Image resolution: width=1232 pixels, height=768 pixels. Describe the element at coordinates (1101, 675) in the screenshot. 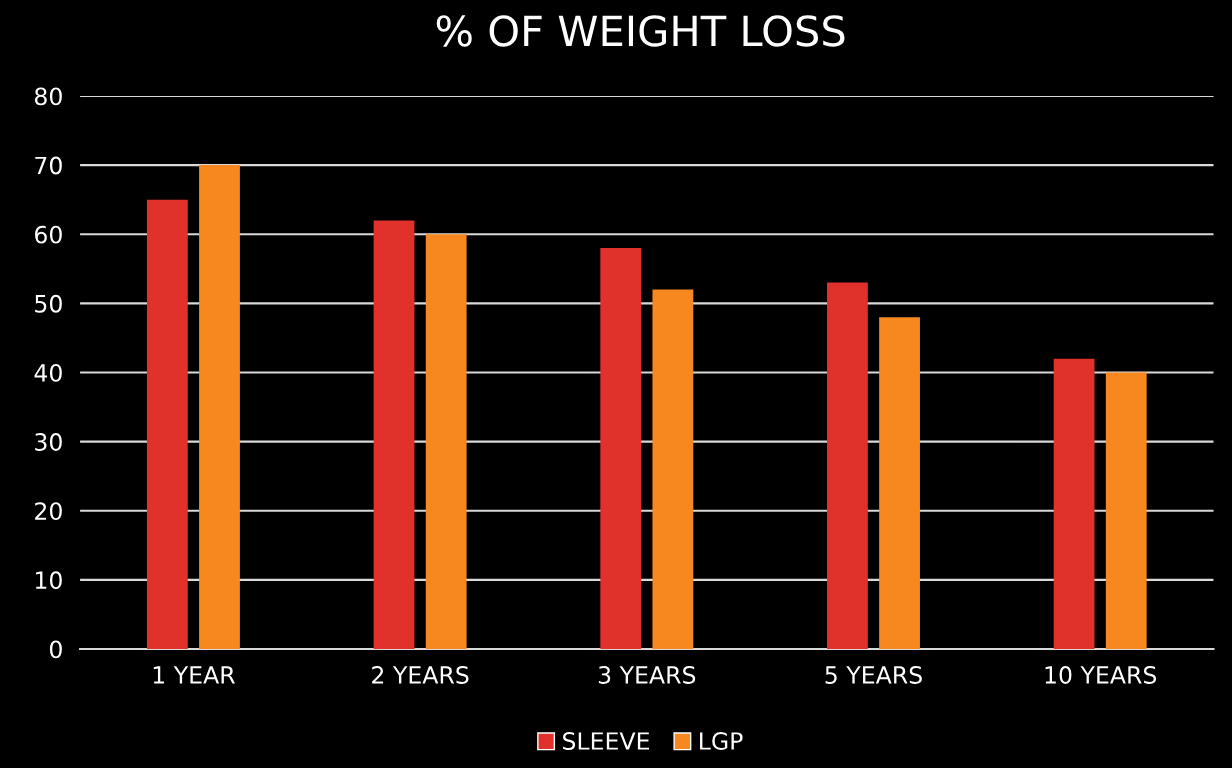

I see `x-tick-label: 10 YEARS` at that location.